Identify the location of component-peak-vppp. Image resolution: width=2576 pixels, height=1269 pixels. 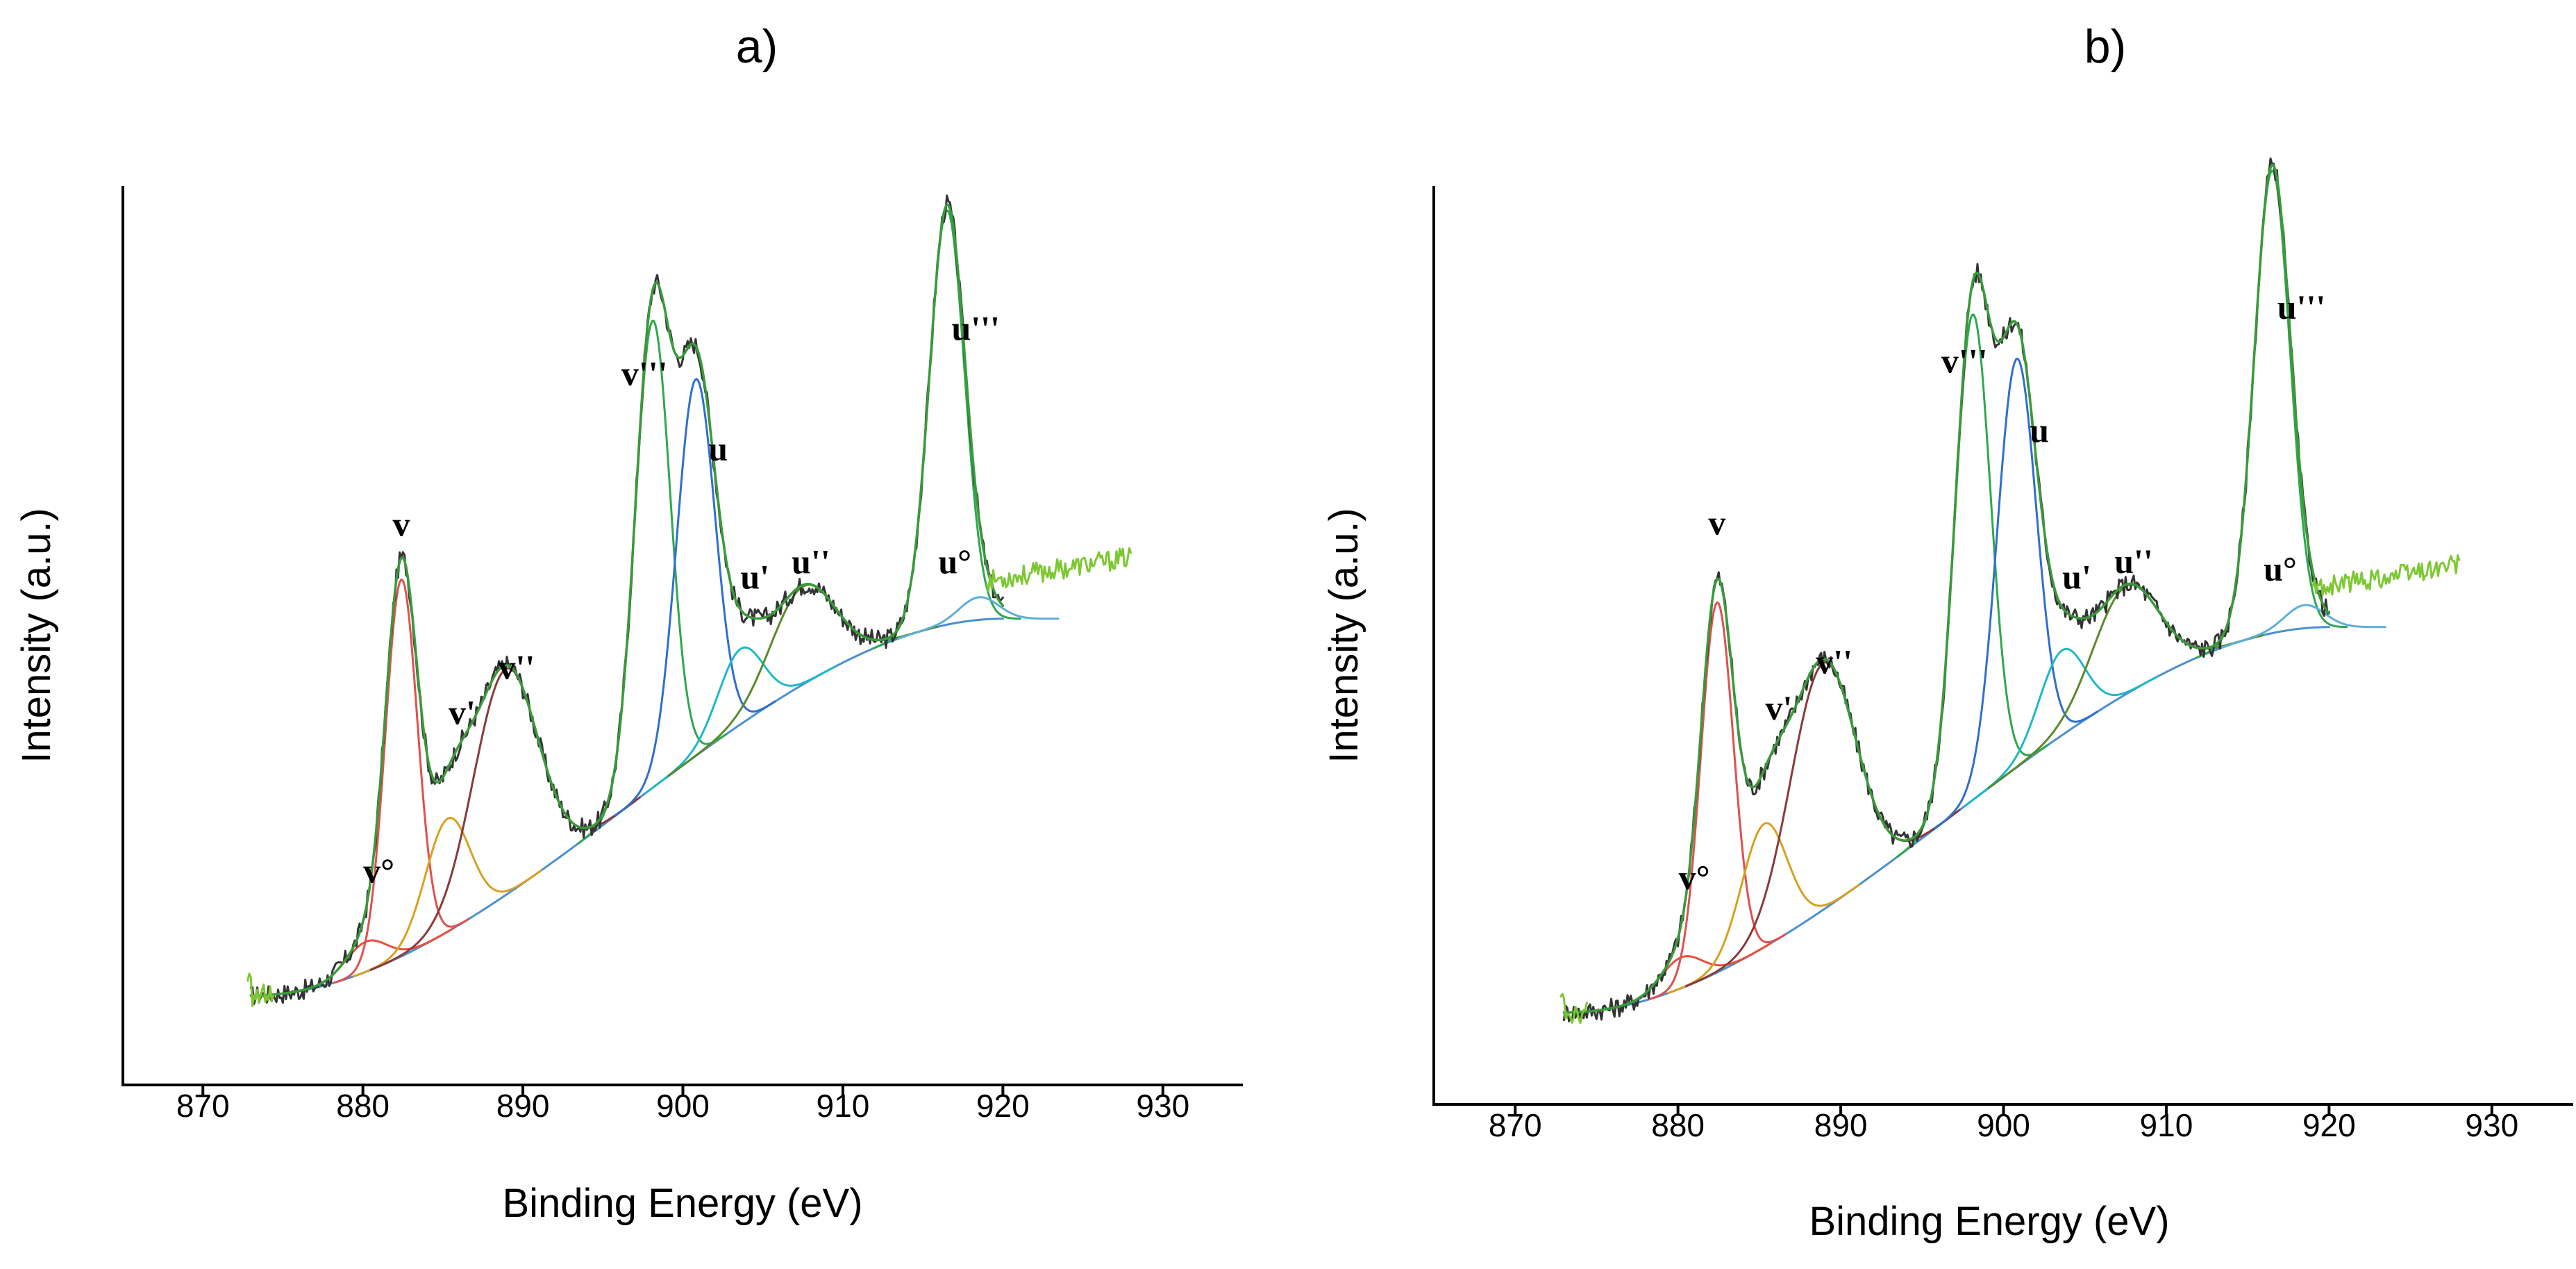
(1972, 585).